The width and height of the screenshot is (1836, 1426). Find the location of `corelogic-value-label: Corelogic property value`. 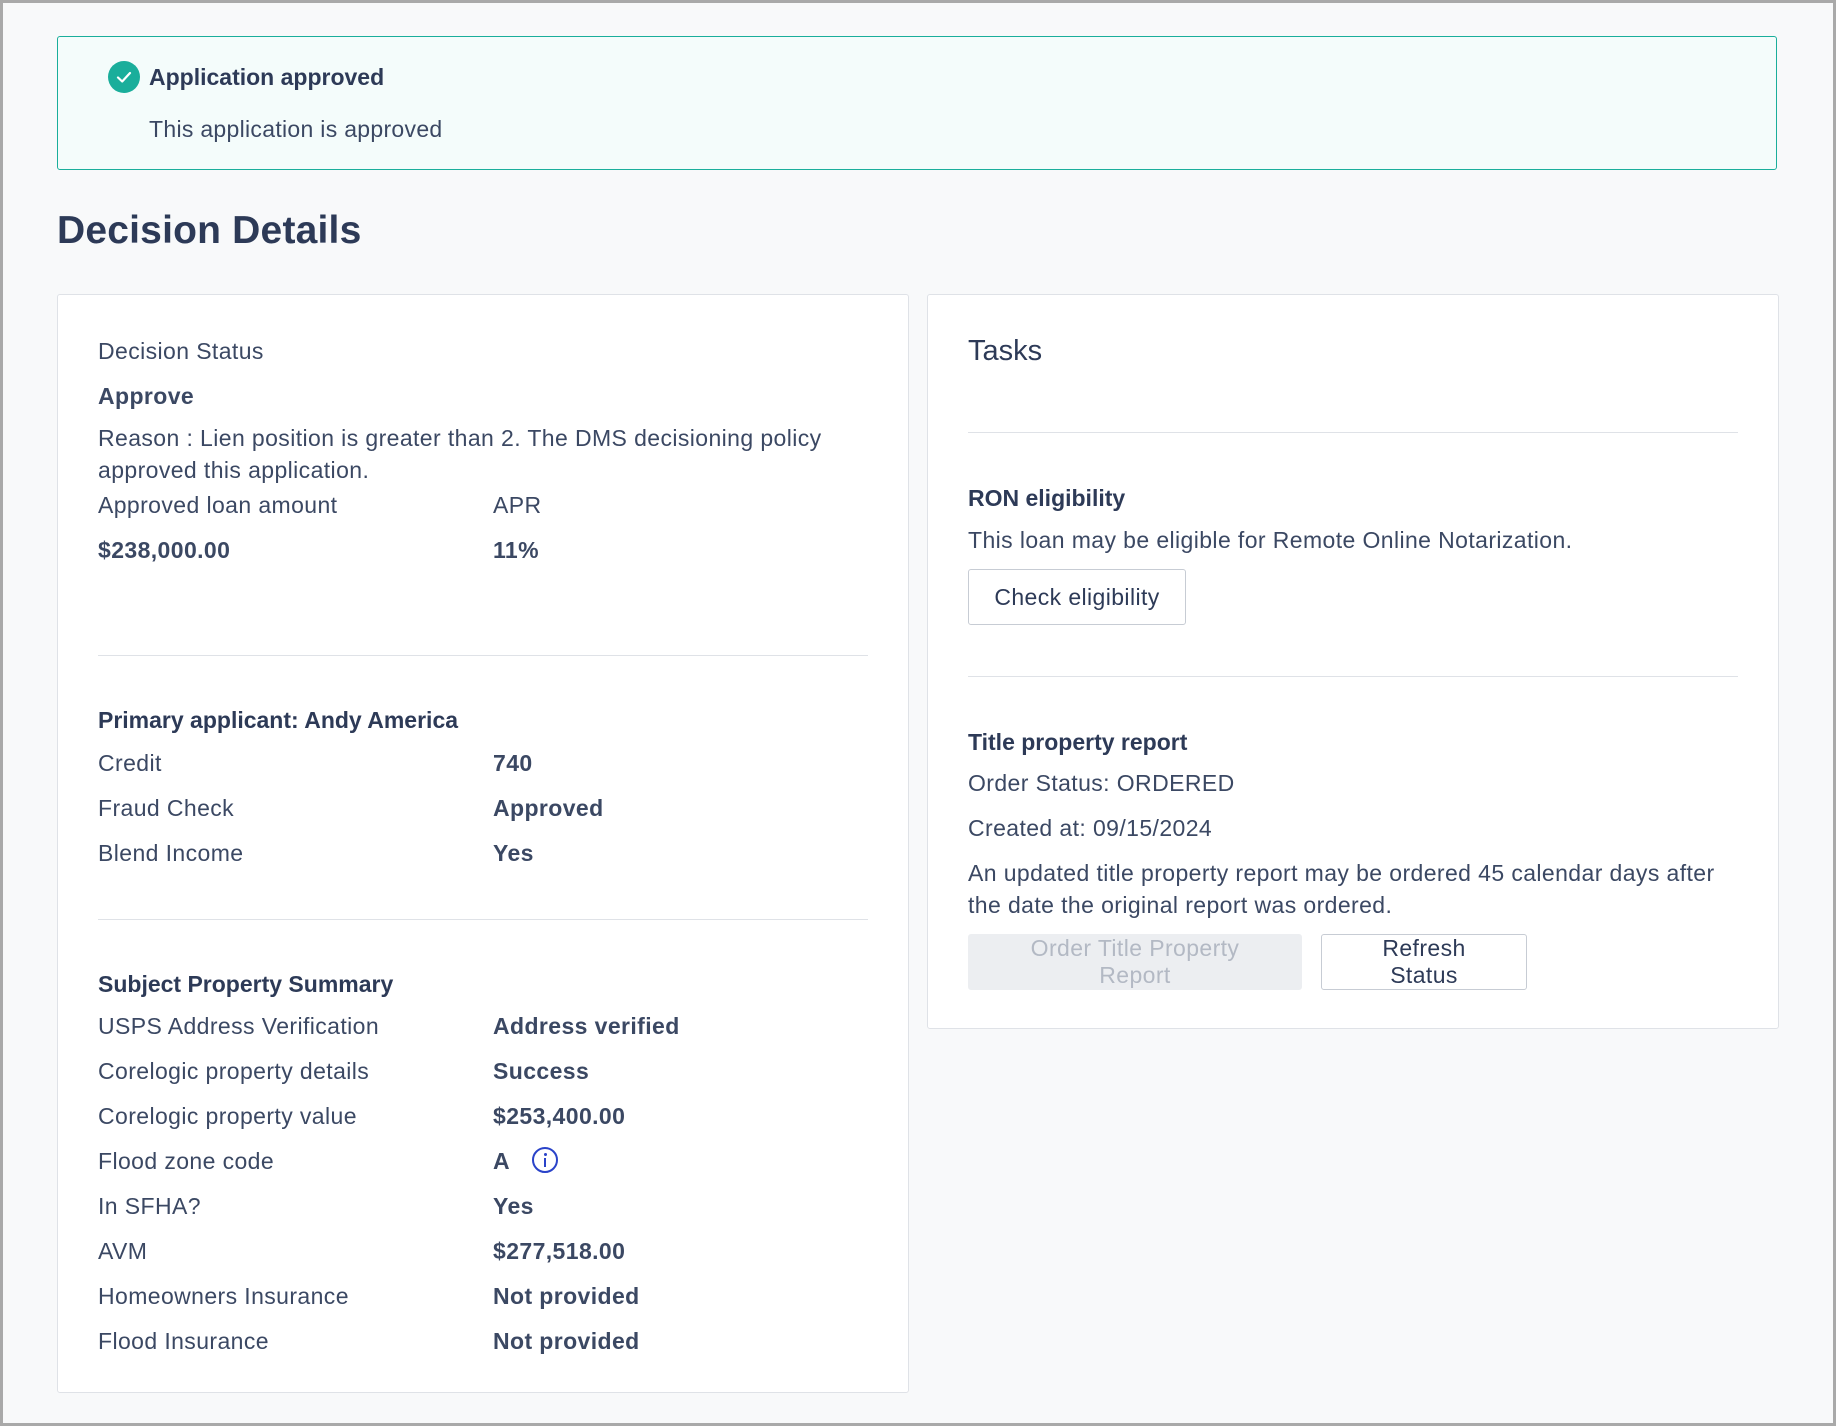

corelogic-value-label: Corelogic property value is located at coordinates (227, 1116).